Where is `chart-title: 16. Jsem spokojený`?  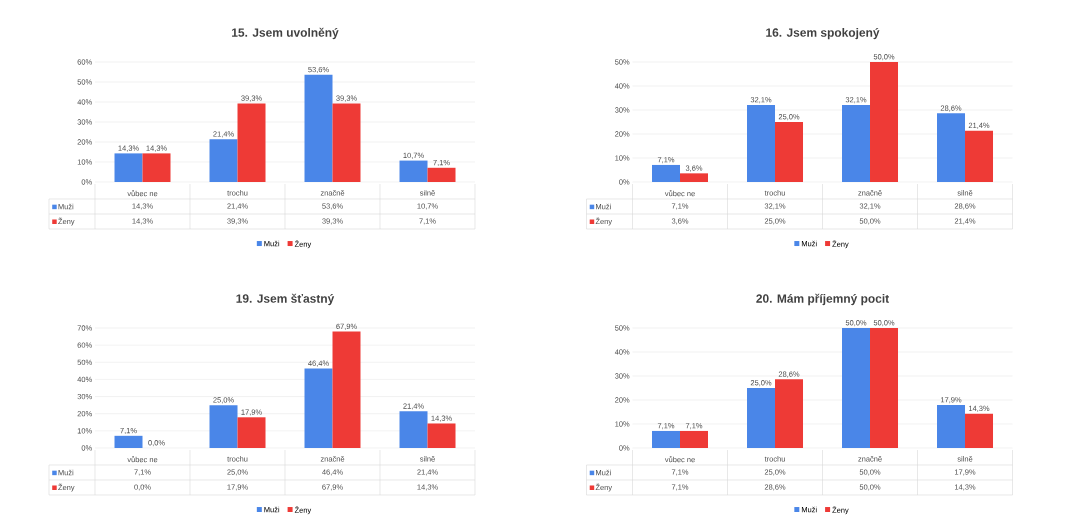
chart-title: 16. Jsem spokojený is located at coordinates (823, 33).